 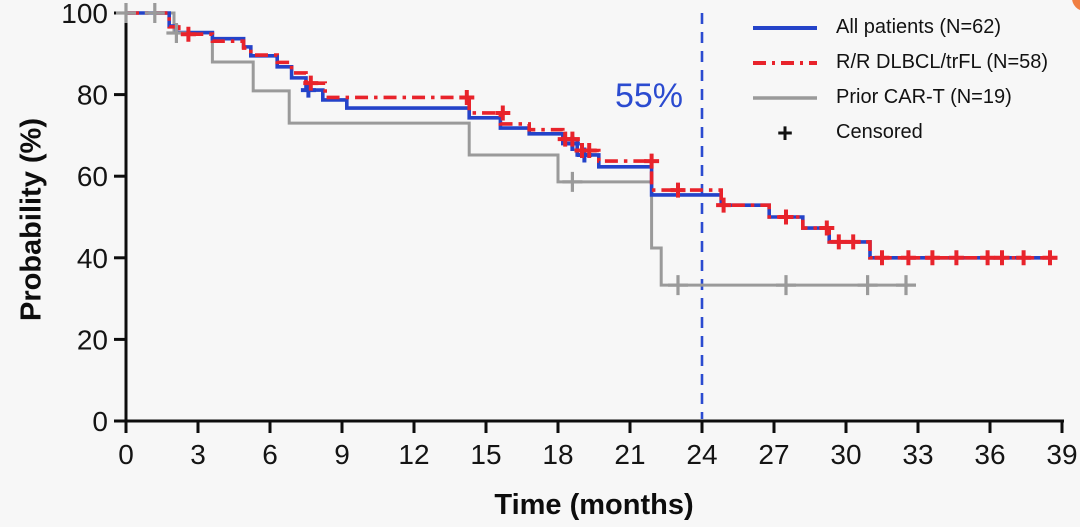 I want to click on x-tick-label: 0, so click(x=126, y=454).